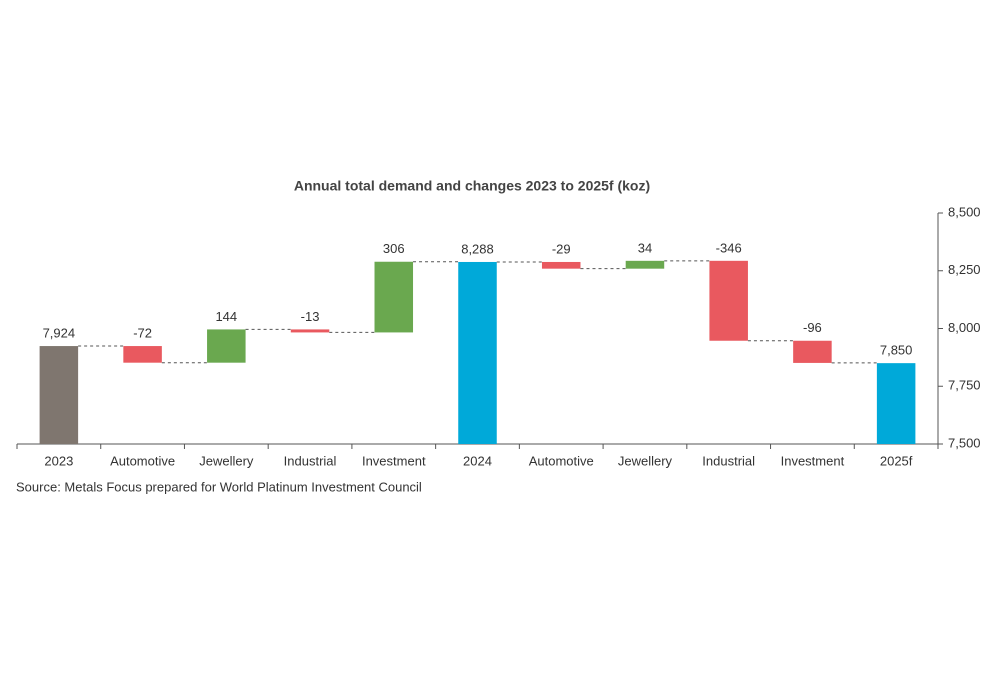  I want to click on x-tick-label: 2023, so click(58, 460).